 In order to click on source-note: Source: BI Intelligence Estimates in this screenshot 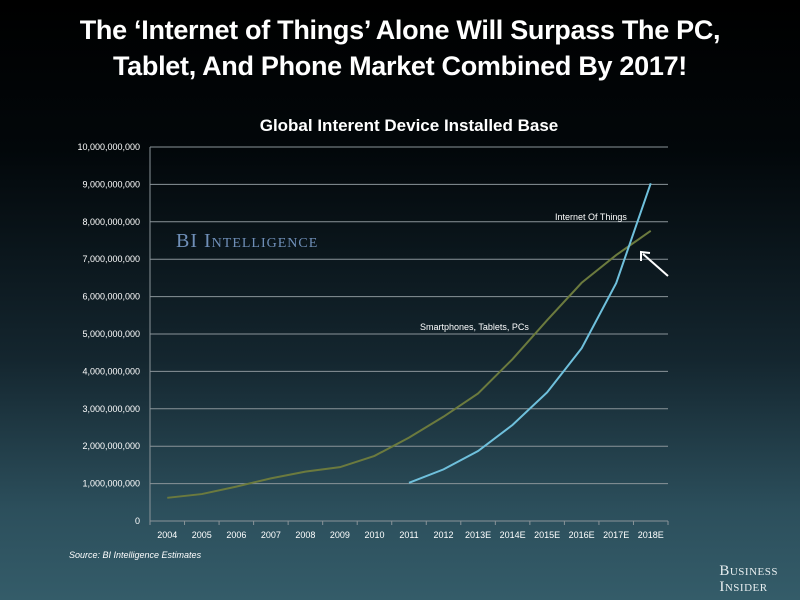, I will do `click(135, 555)`.